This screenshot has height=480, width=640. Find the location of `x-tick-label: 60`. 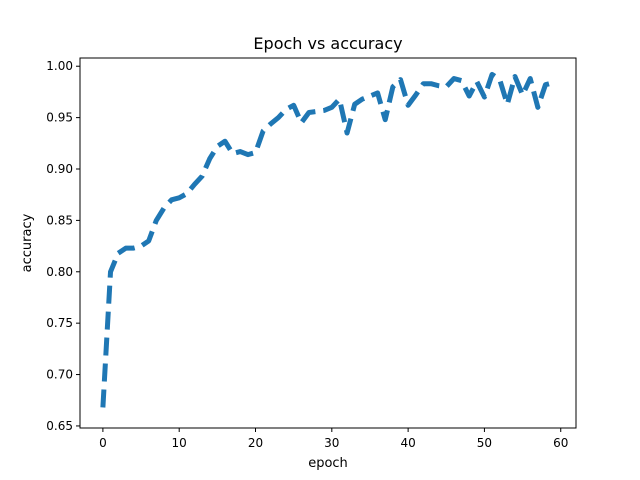

x-tick-label: 60 is located at coordinates (560, 443).